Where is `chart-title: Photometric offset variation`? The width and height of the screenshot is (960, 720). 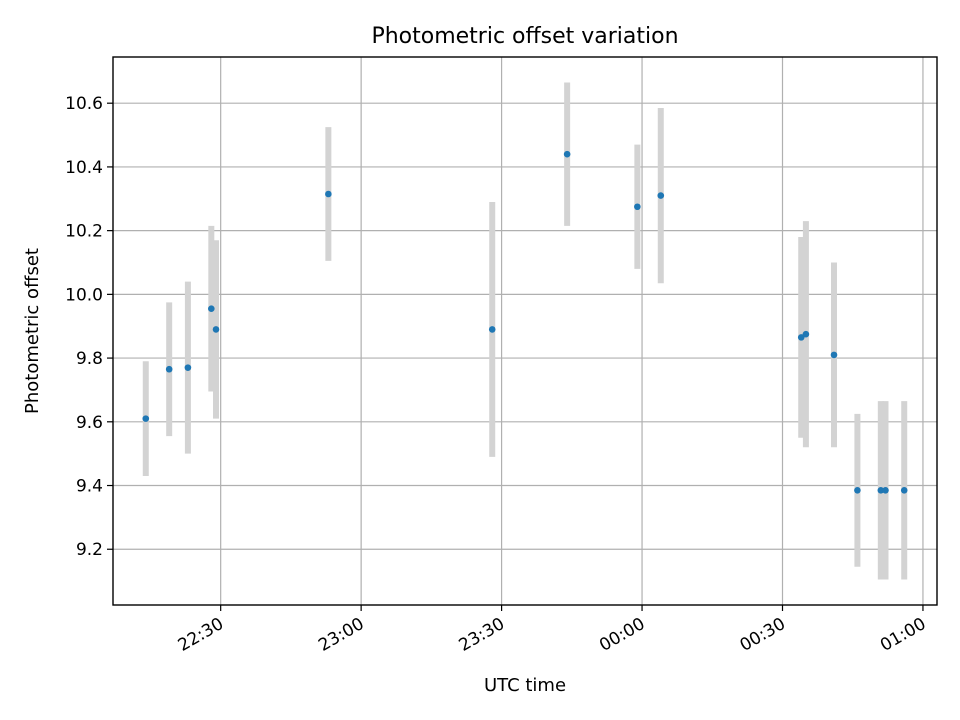 chart-title: Photometric offset variation is located at coordinates (524, 36).